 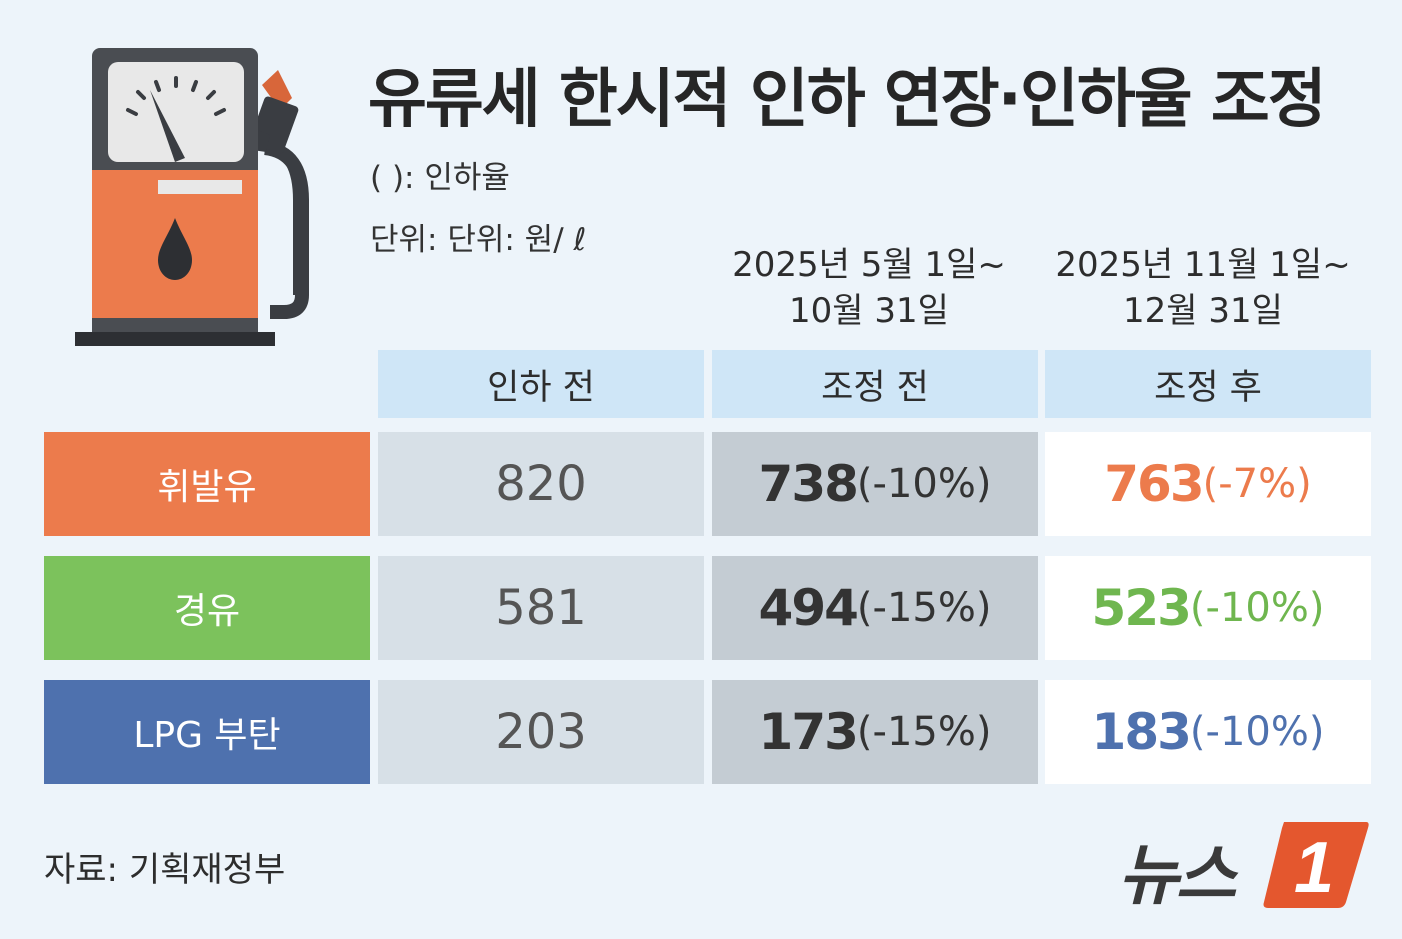 I want to click on column-header-post-adjust: 조정 후, so click(x=1208, y=384).